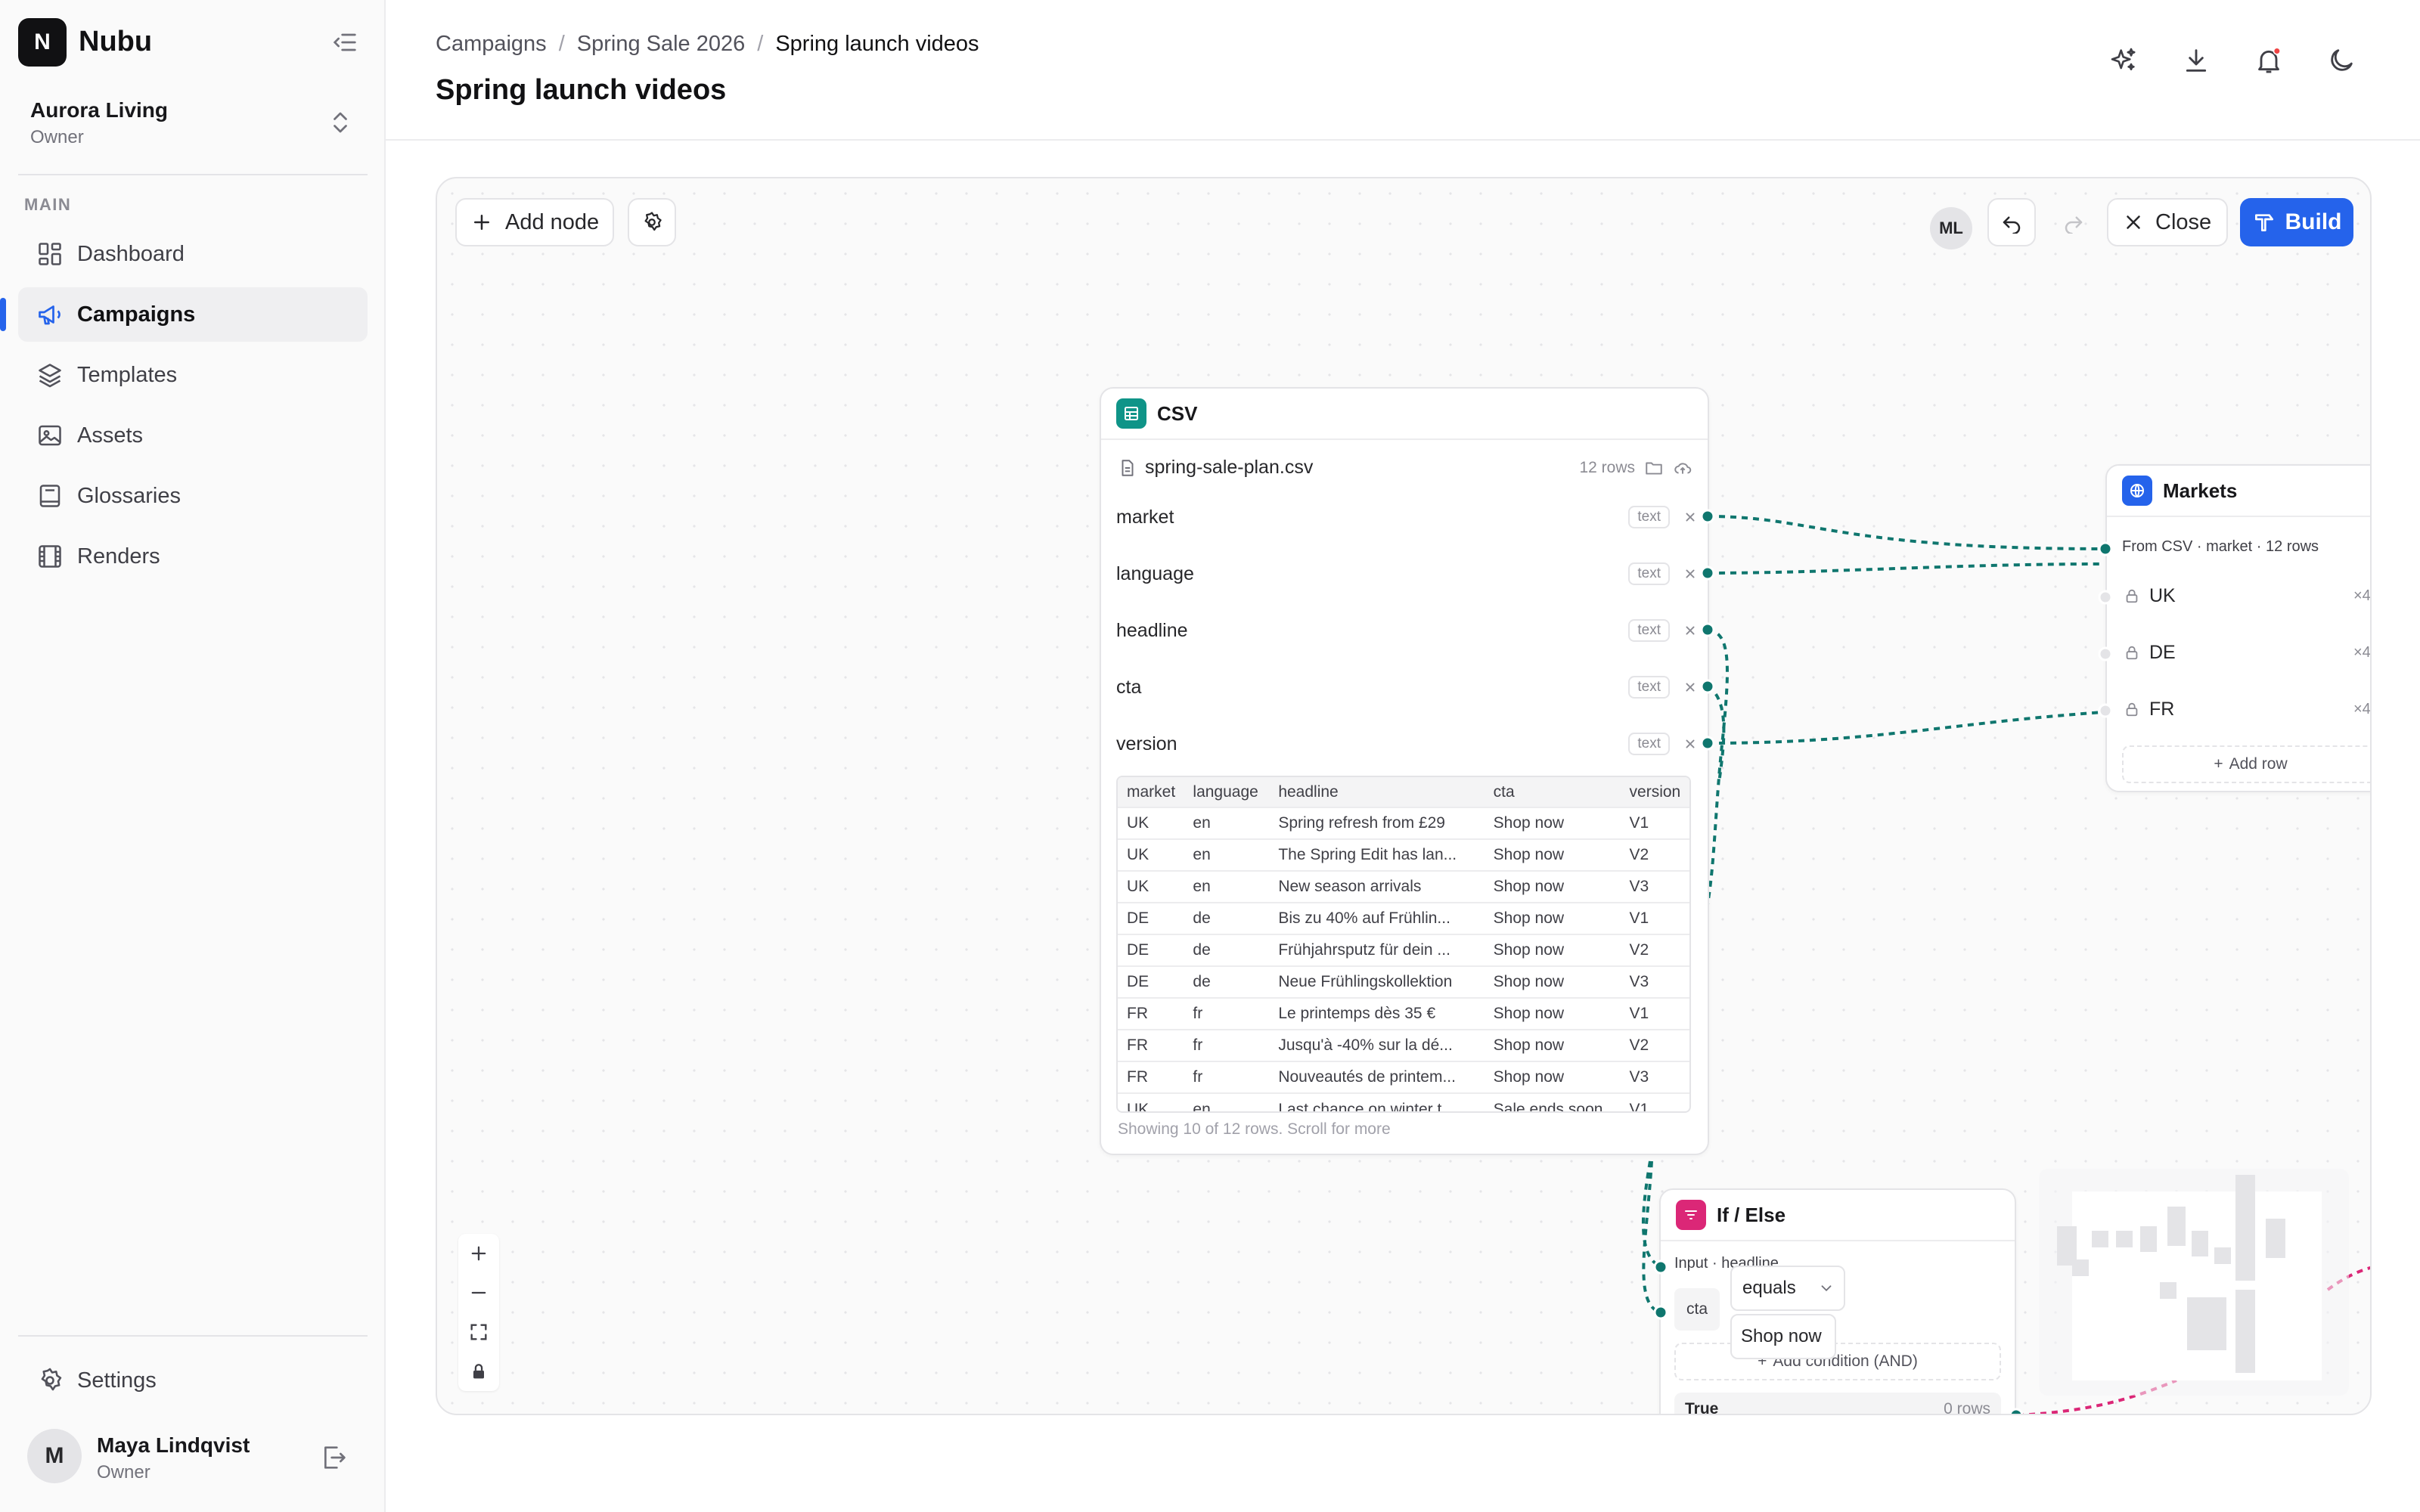  What do you see at coordinates (1906, 532) in the screenshot?
I see `edge-market-to-markets` at bounding box center [1906, 532].